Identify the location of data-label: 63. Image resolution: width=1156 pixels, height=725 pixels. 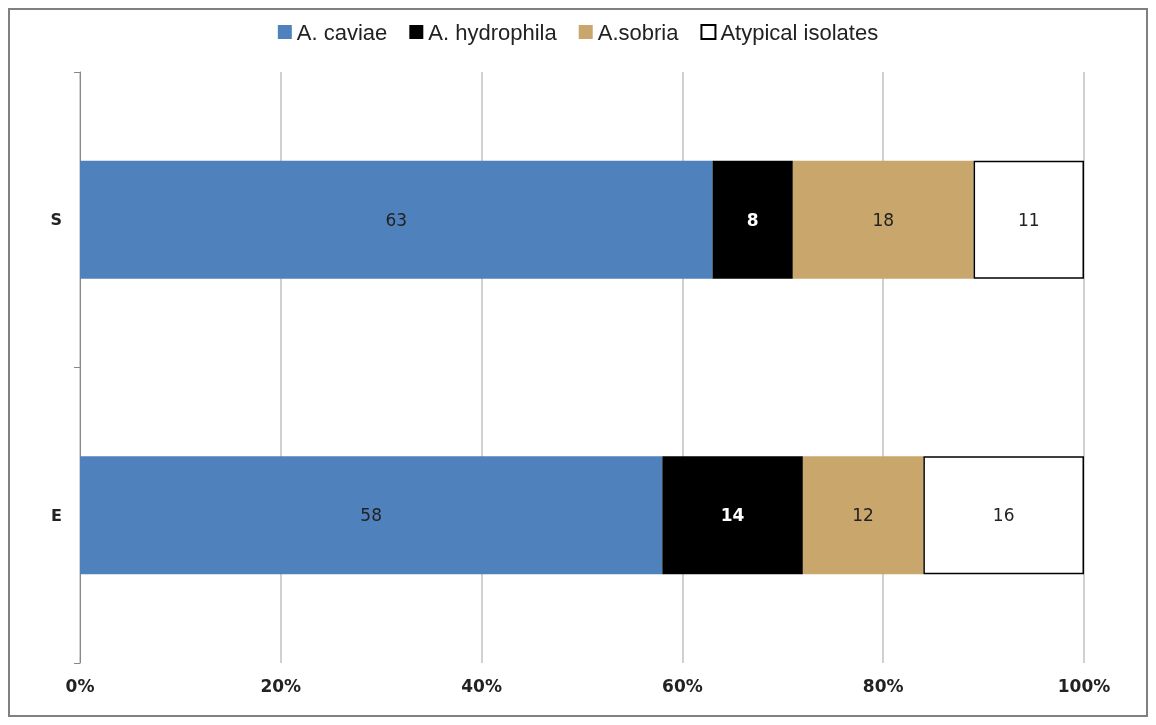
(396, 219).